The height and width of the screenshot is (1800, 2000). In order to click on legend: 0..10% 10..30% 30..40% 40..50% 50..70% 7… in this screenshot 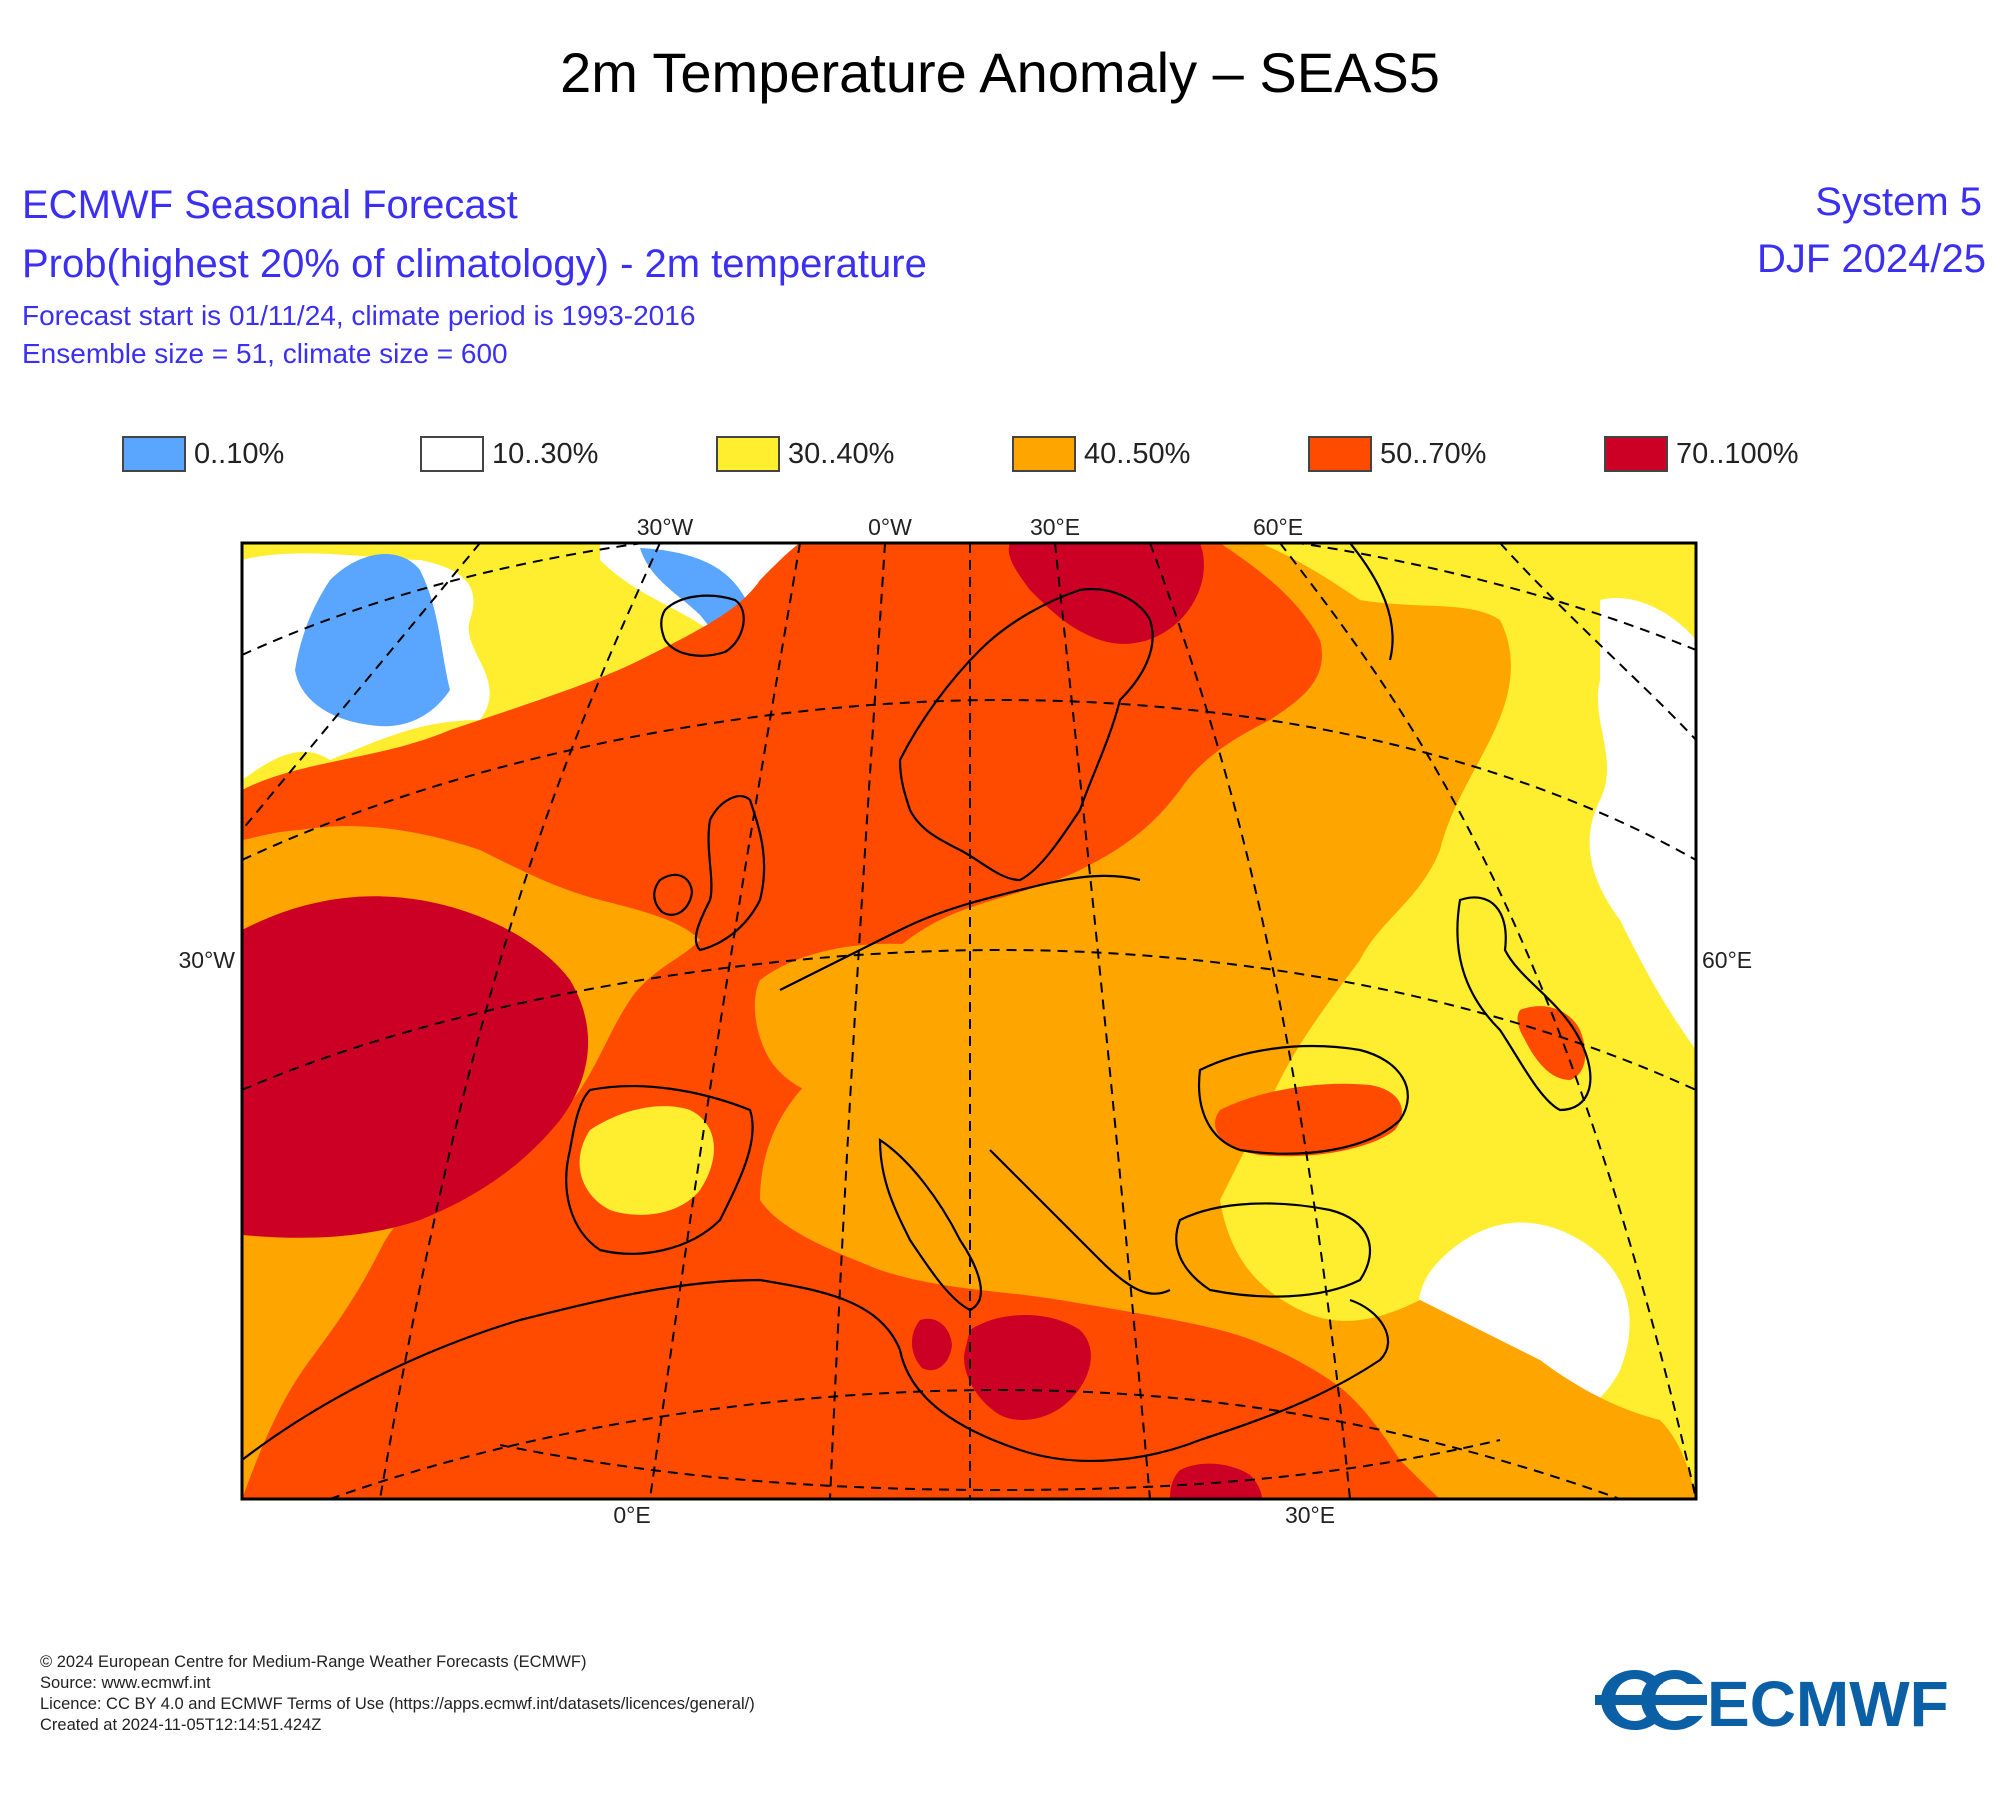, I will do `click(1000, 456)`.